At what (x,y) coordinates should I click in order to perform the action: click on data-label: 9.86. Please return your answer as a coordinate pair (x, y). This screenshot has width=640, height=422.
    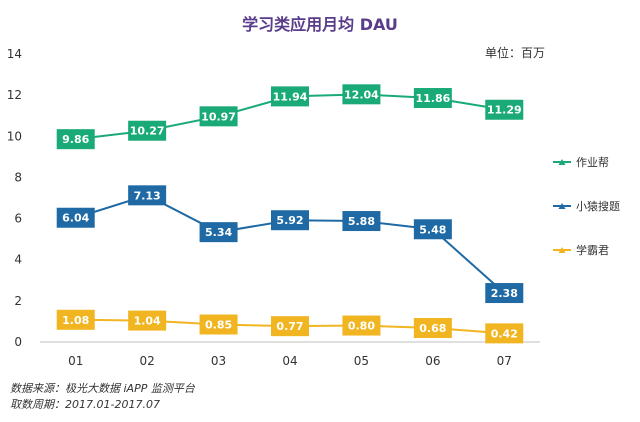
    Looking at the image, I should click on (75, 139).